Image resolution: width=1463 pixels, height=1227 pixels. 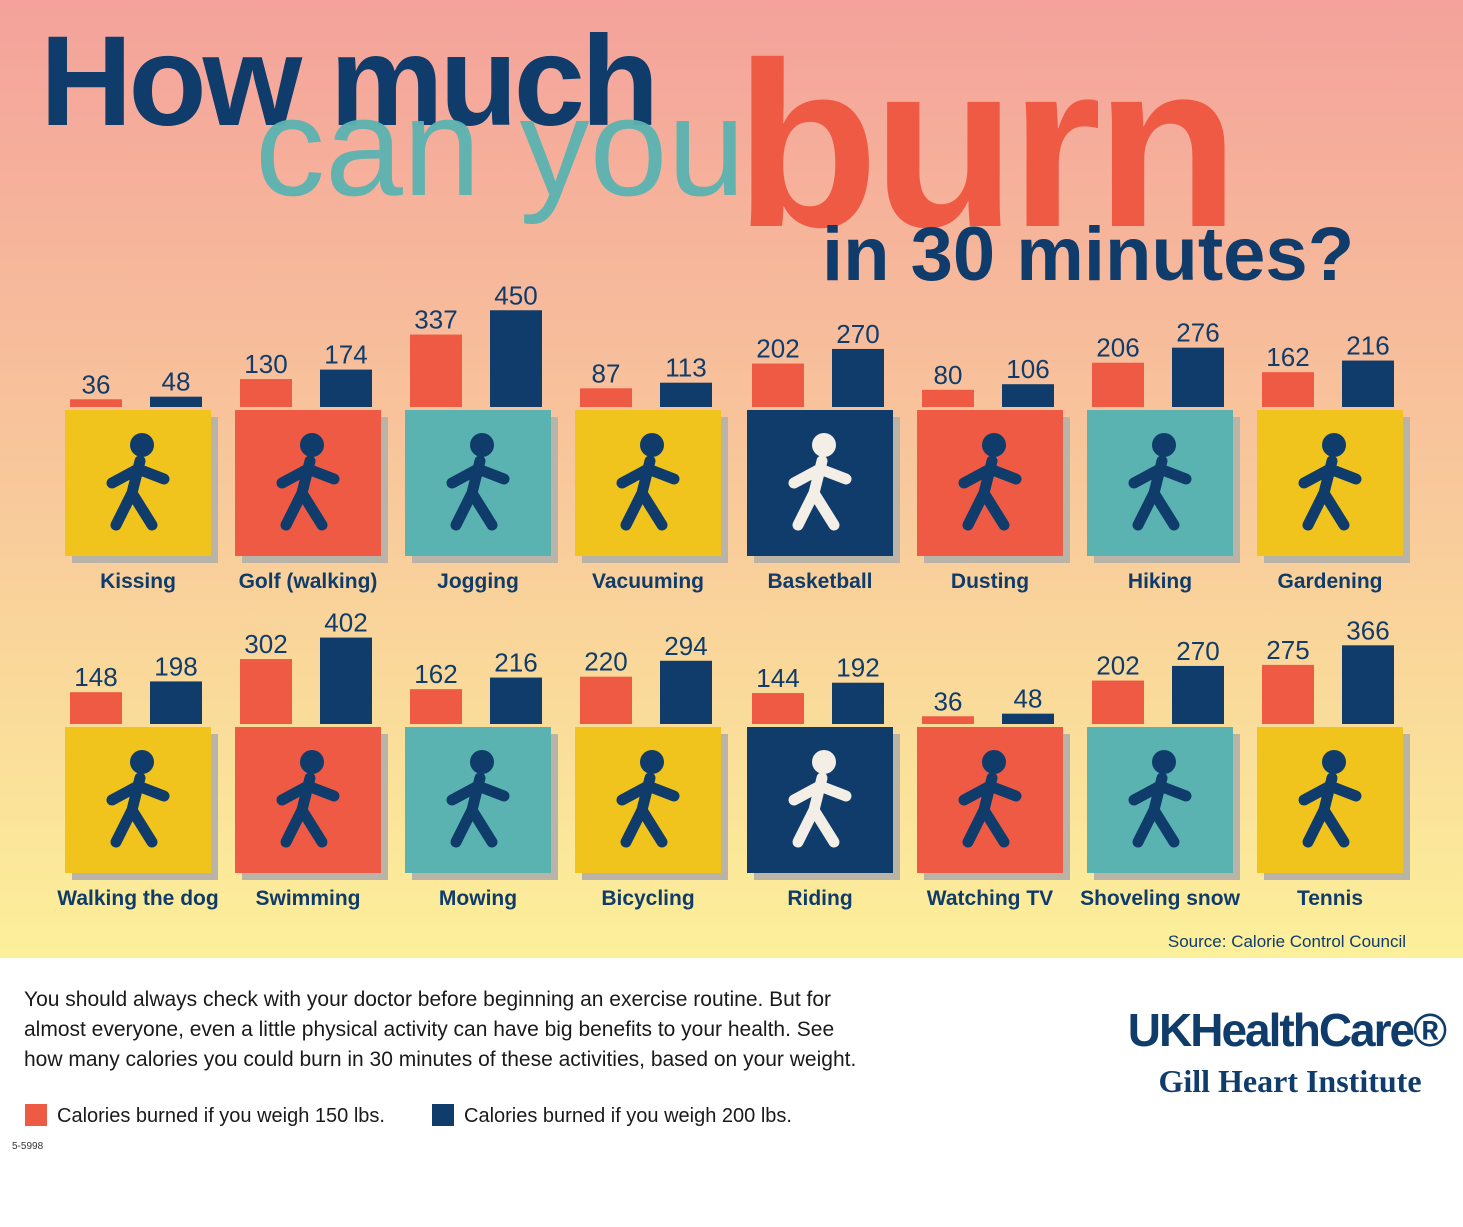 I want to click on value-label: 276, so click(x=1197, y=333).